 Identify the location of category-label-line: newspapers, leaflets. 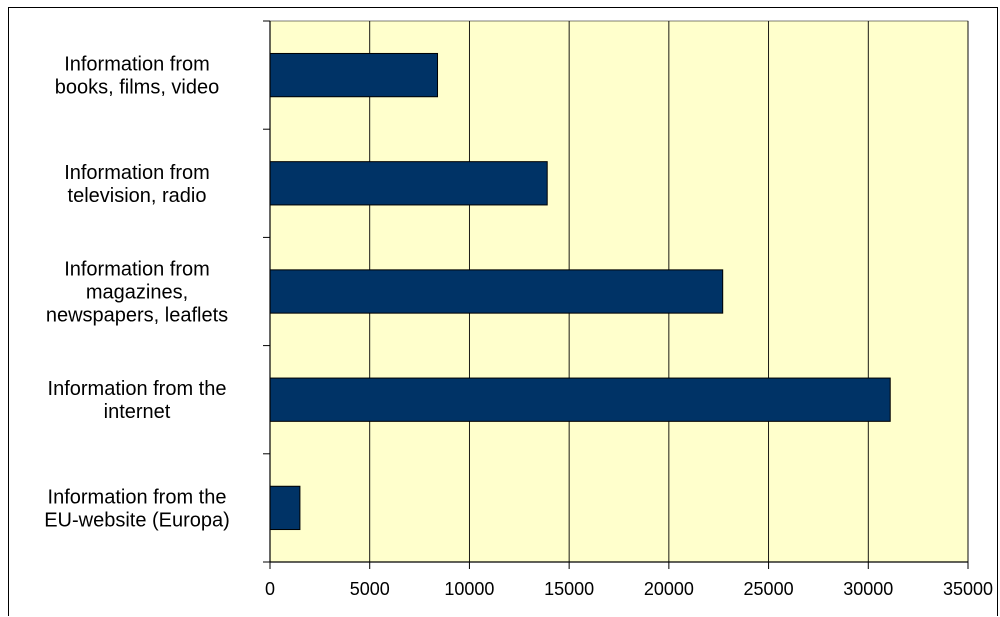
(137, 316).